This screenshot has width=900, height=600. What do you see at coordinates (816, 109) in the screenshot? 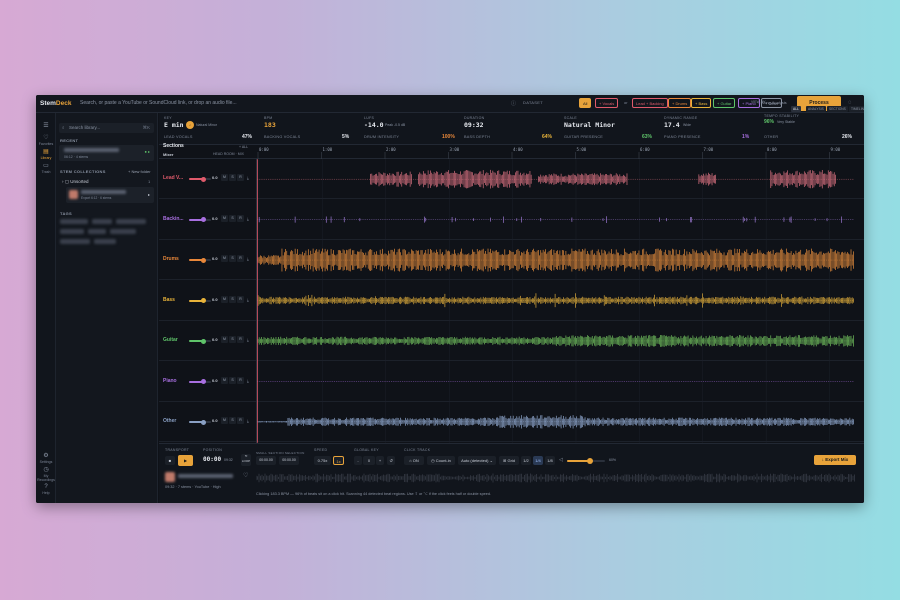
I see `view-tab-analysis: ANALYSIS` at bounding box center [816, 109].